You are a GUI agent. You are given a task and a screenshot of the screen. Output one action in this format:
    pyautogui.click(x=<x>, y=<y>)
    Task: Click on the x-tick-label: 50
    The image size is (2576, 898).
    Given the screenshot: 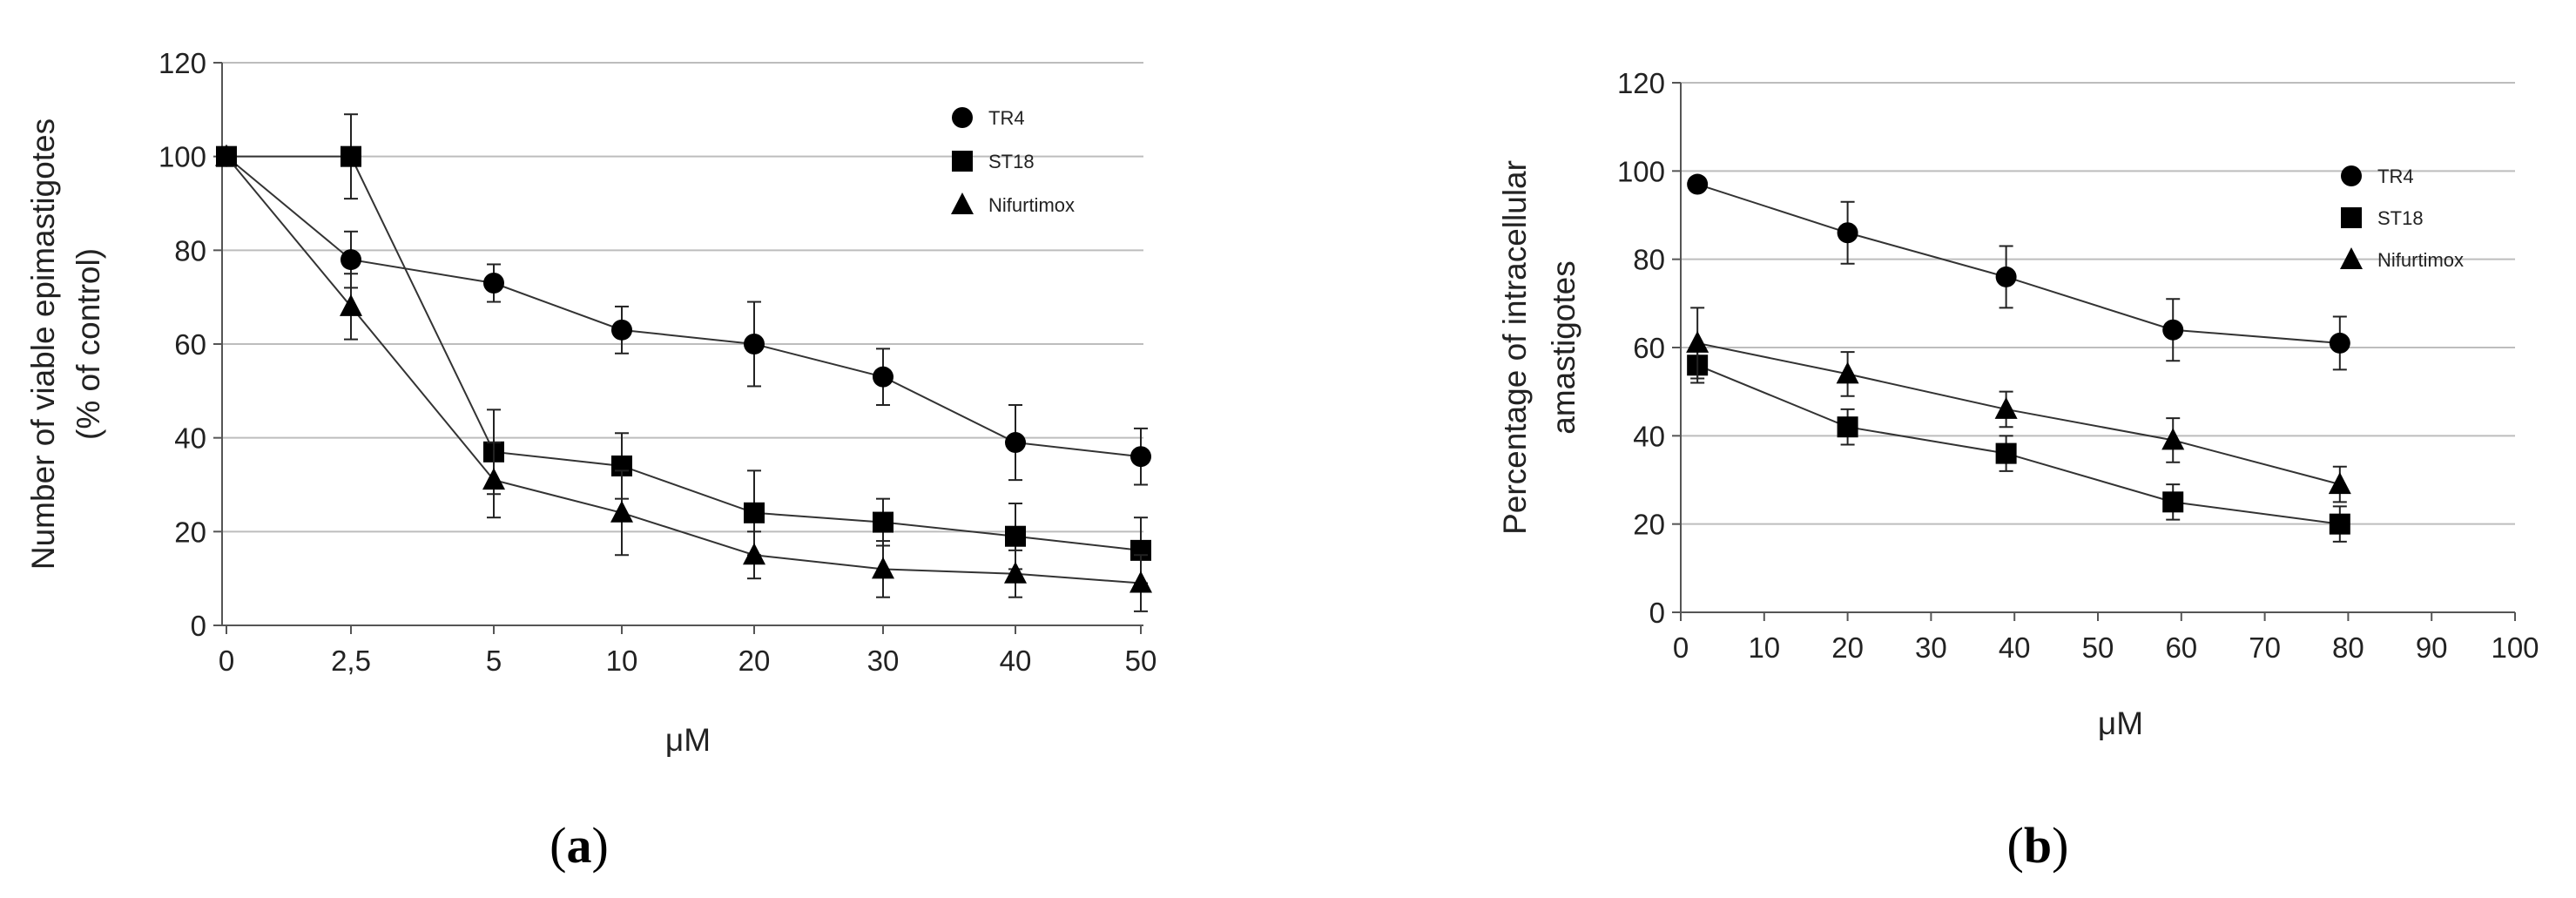 What is the action you would take?
    pyautogui.click(x=2098, y=647)
    